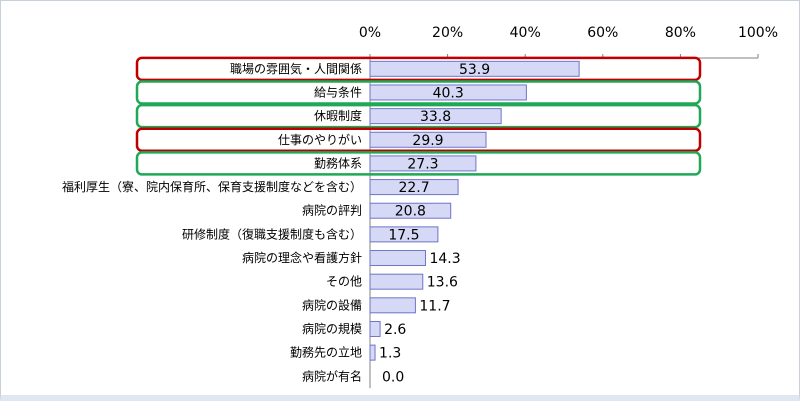 This screenshot has width=800, height=402. What do you see at coordinates (326, 352) in the screenshot?
I see `category-label: 勤務先の立地` at bounding box center [326, 352].